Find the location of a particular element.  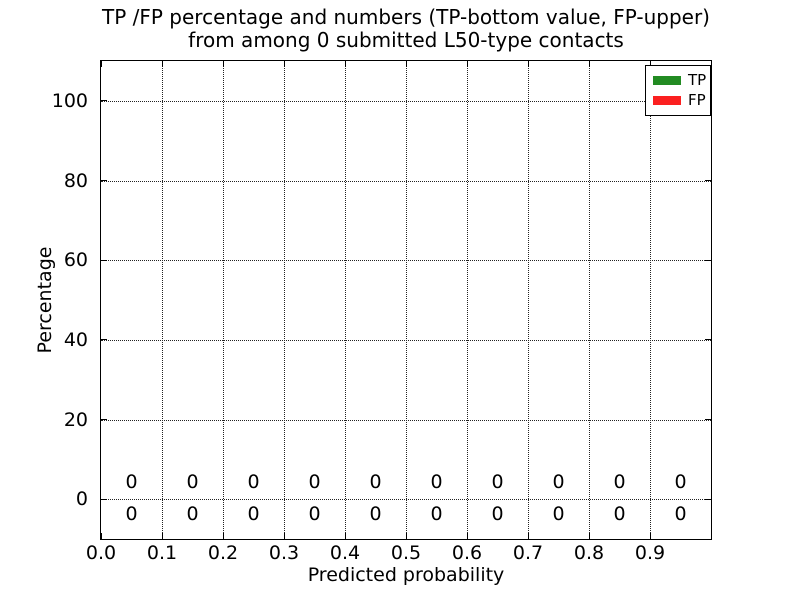

x-axis-label: Predicted probability is located at coordinates (406, 575).